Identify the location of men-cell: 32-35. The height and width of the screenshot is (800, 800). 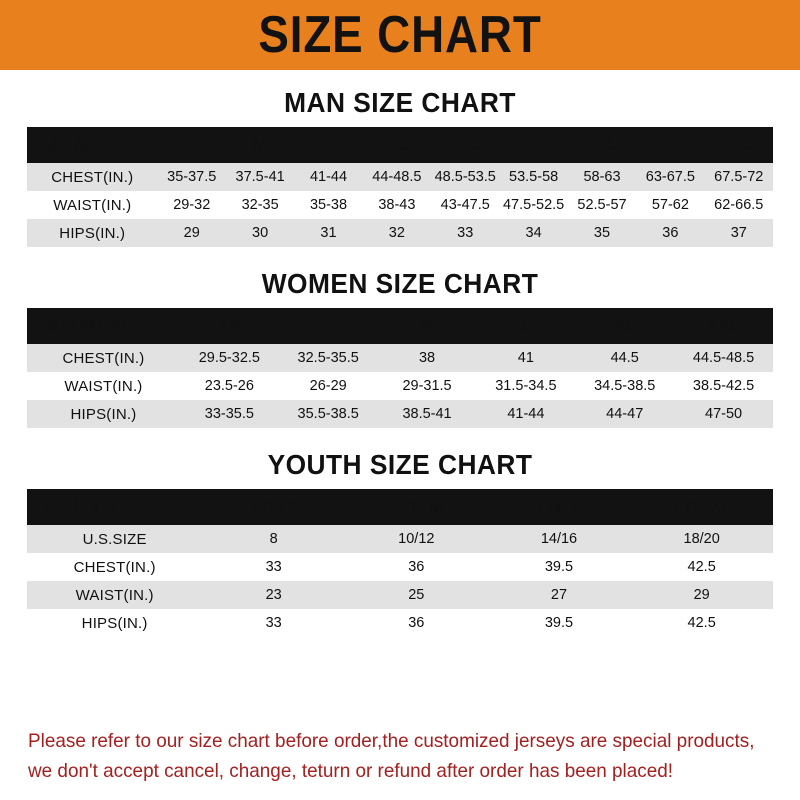
(260, 205).